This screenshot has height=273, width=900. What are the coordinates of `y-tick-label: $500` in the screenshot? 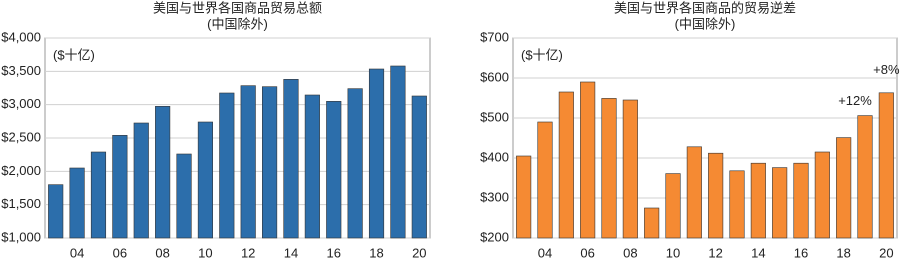 It's located at (494, 116).